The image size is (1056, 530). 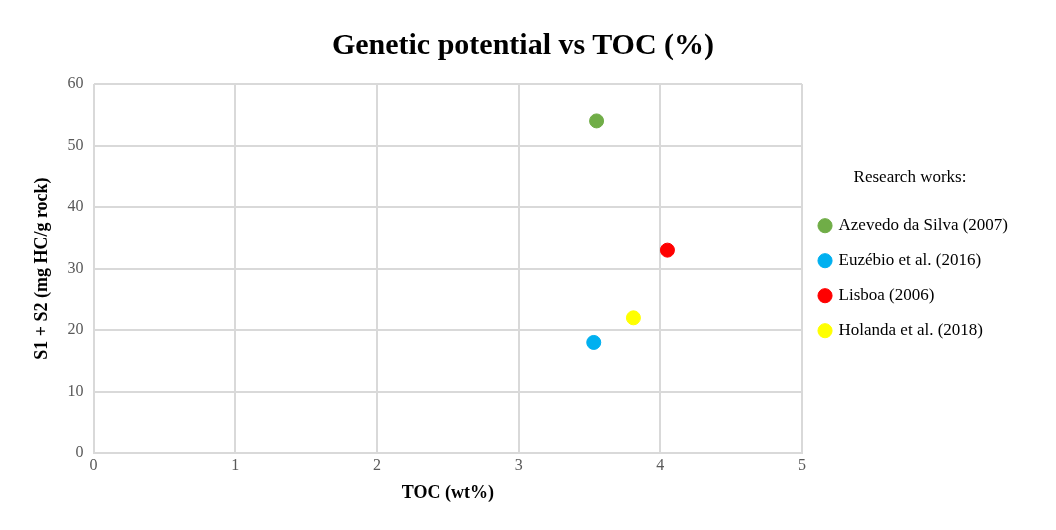 I want to click on legend-label: Holanda et al. (2018), so click(x=910, y=330).